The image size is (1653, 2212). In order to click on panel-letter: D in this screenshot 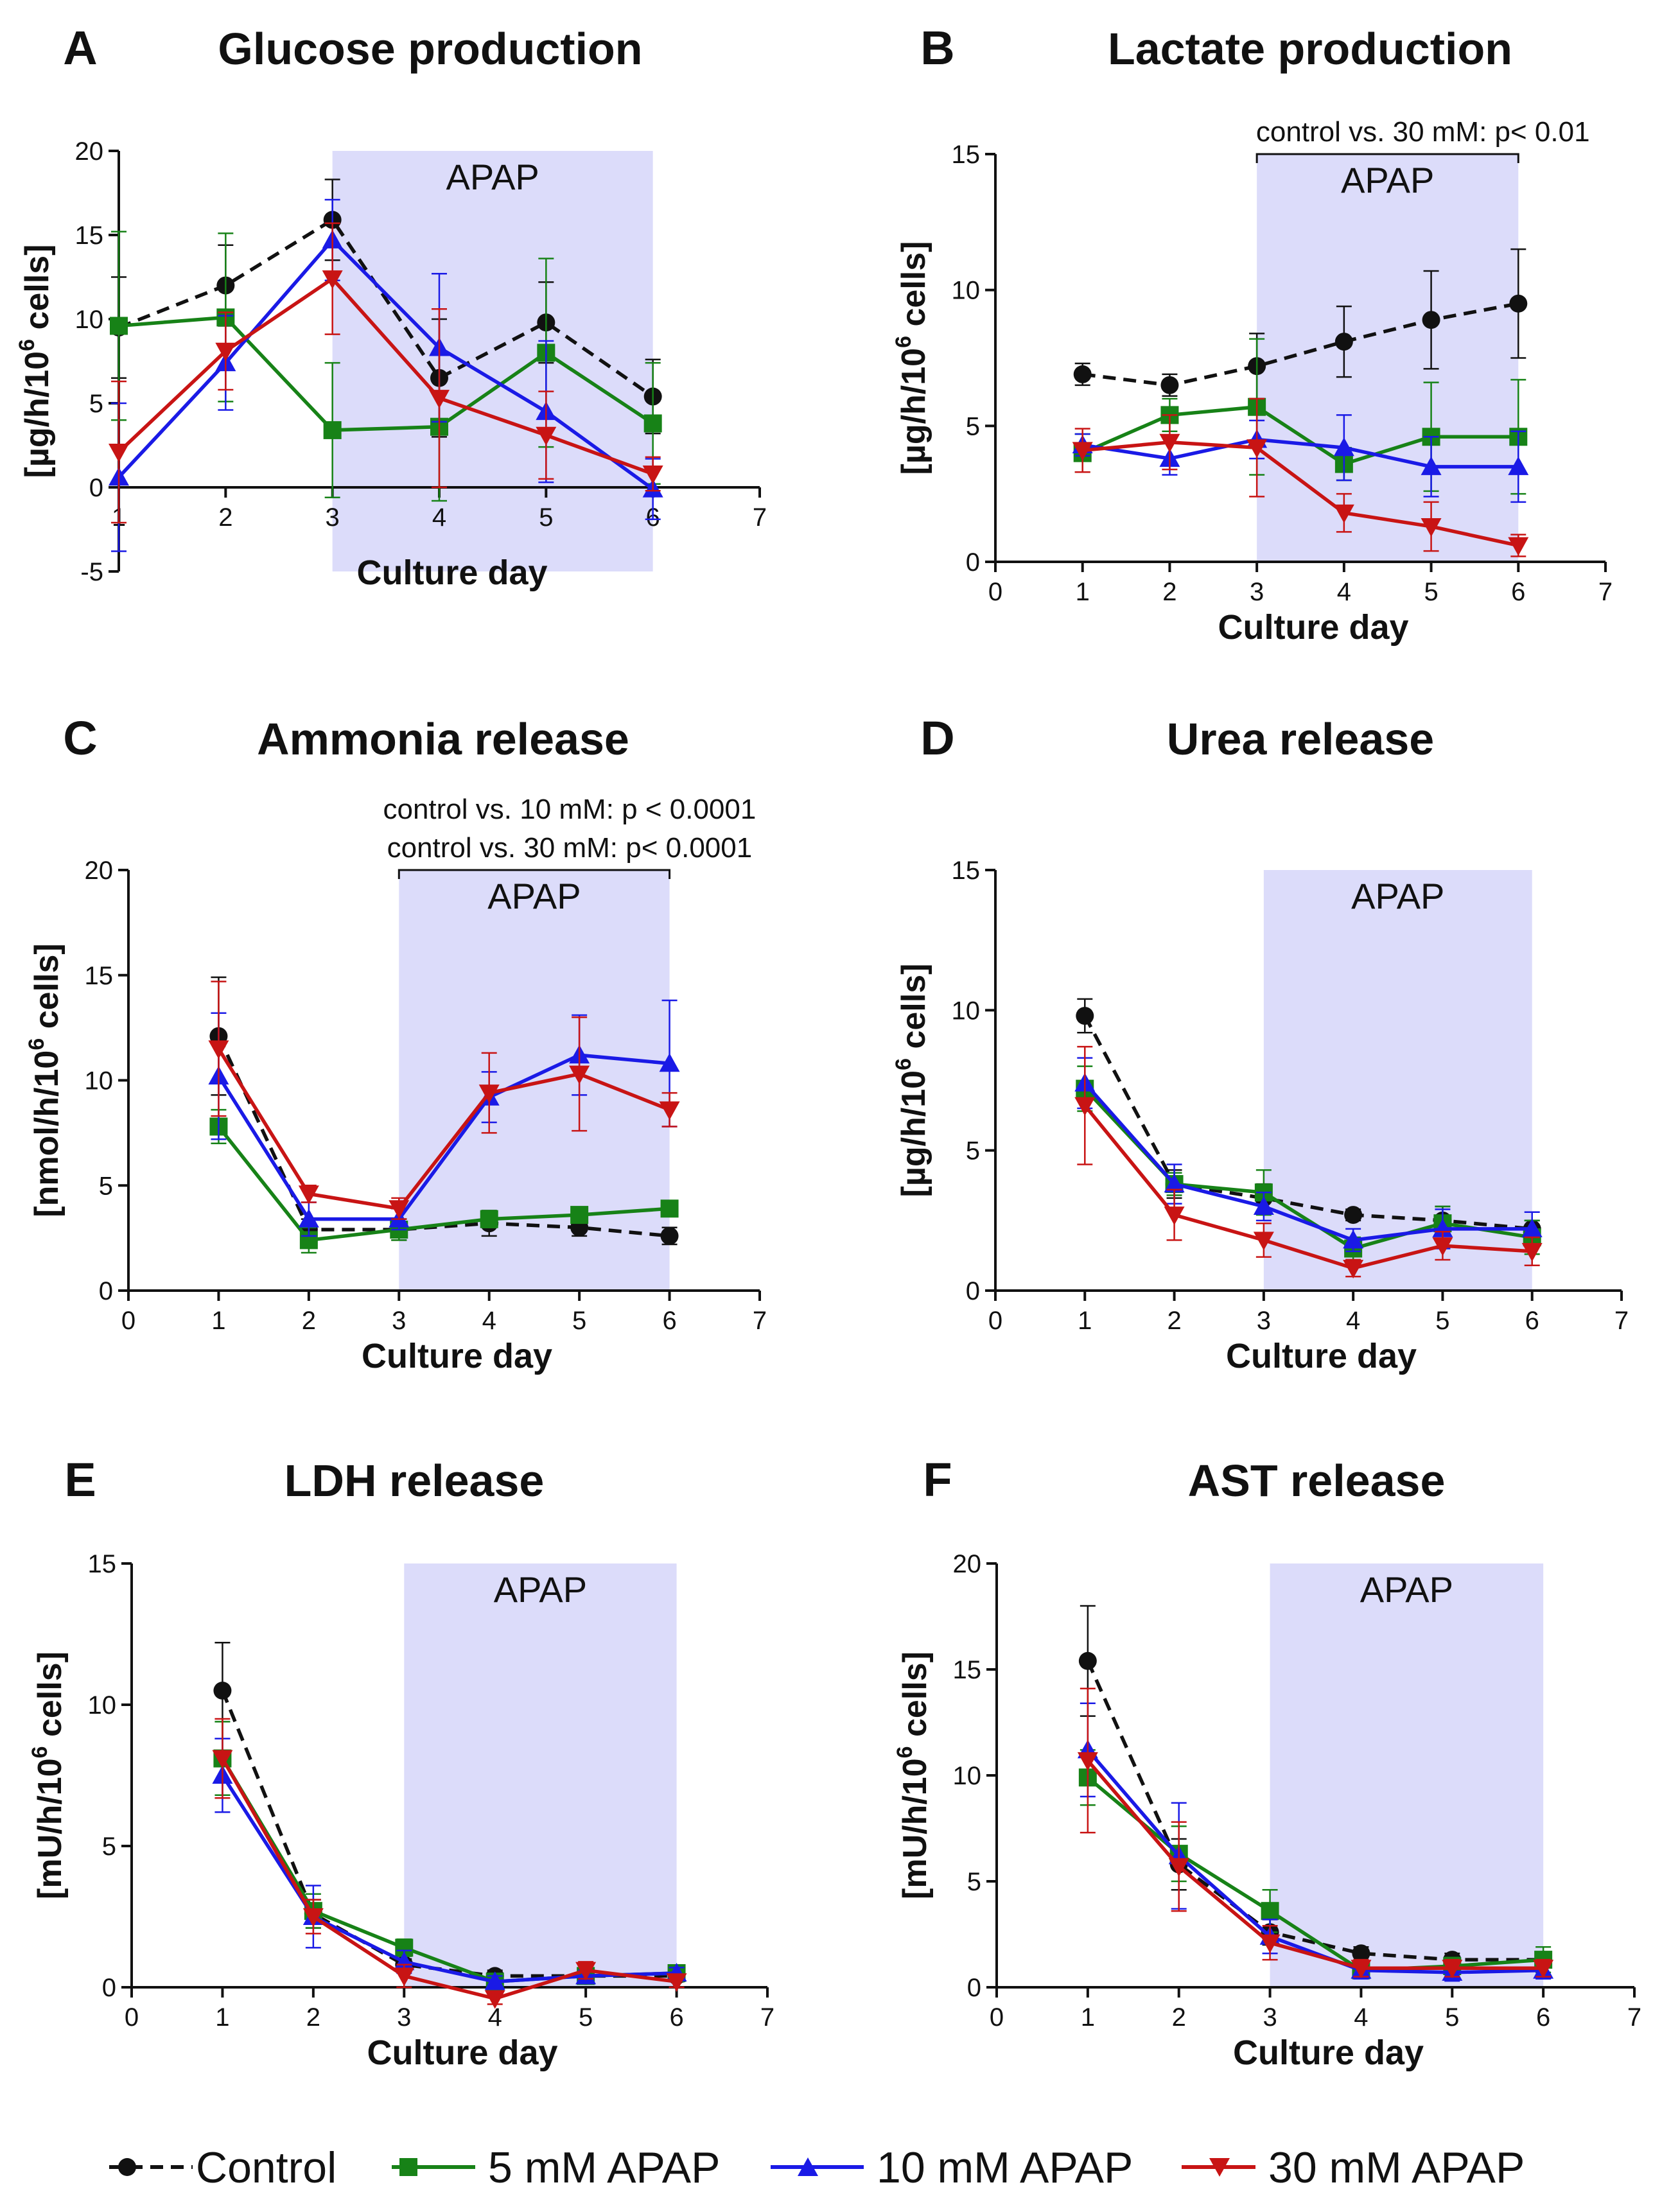, I will do `click(937, 738)`.